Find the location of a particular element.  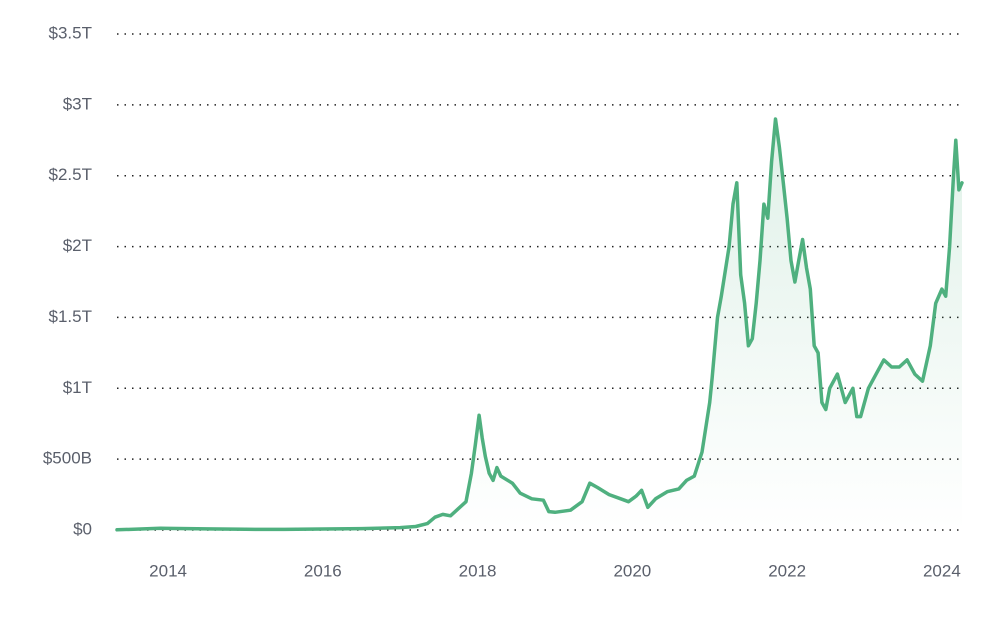

y-tick-label: $1.5T is located at coordinates (70, 316).